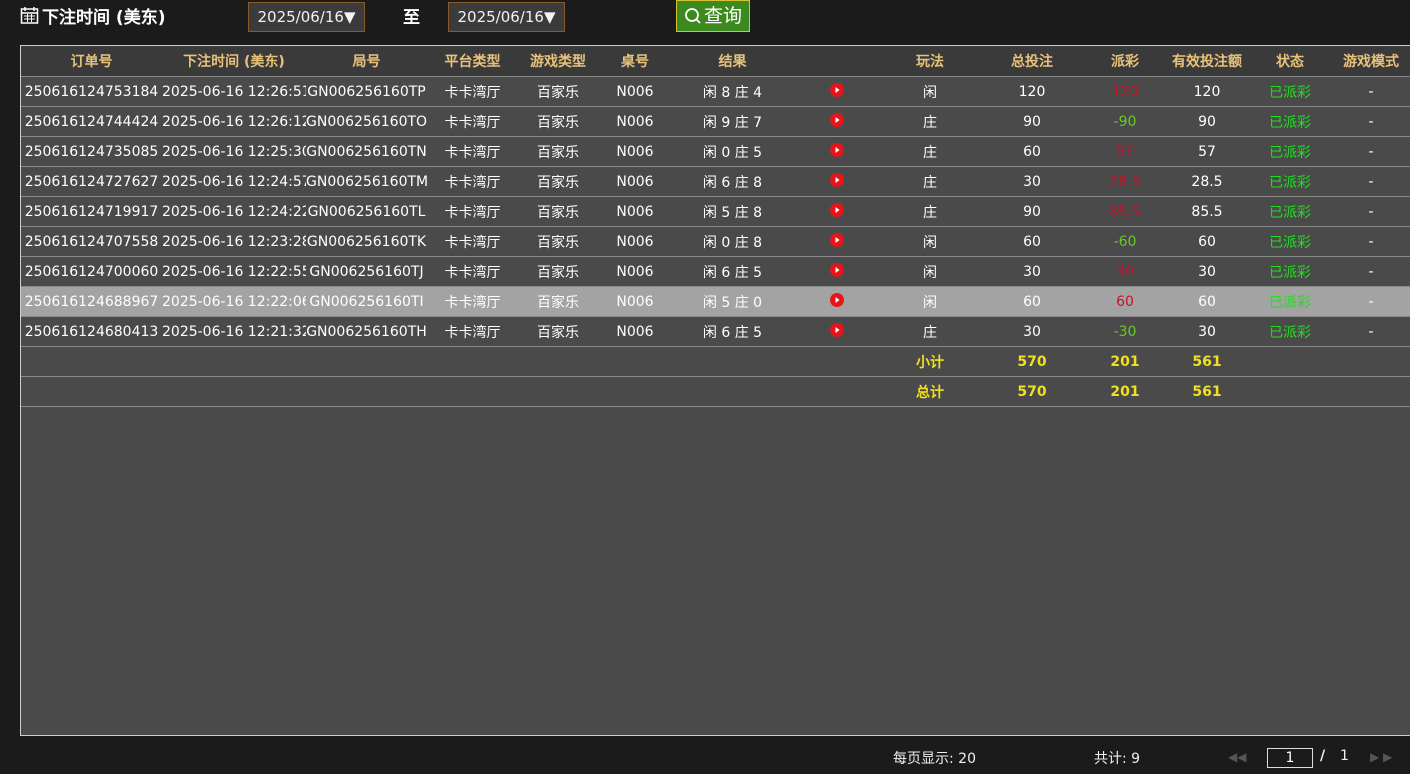  What do you see at coordinates (1032, 61) in the screenshot?
I see `header-cell: 总投注` at bounding box center [1032, 61].